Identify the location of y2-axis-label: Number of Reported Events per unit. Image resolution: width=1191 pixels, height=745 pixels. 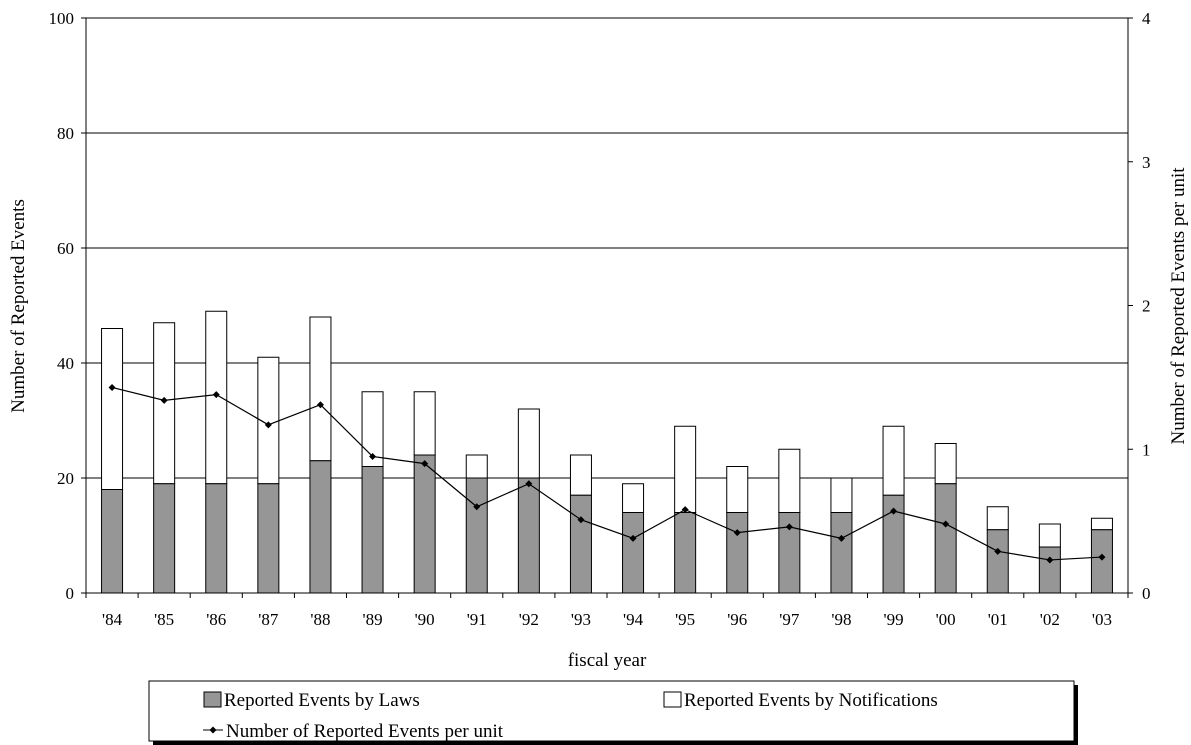
(1178, 306).